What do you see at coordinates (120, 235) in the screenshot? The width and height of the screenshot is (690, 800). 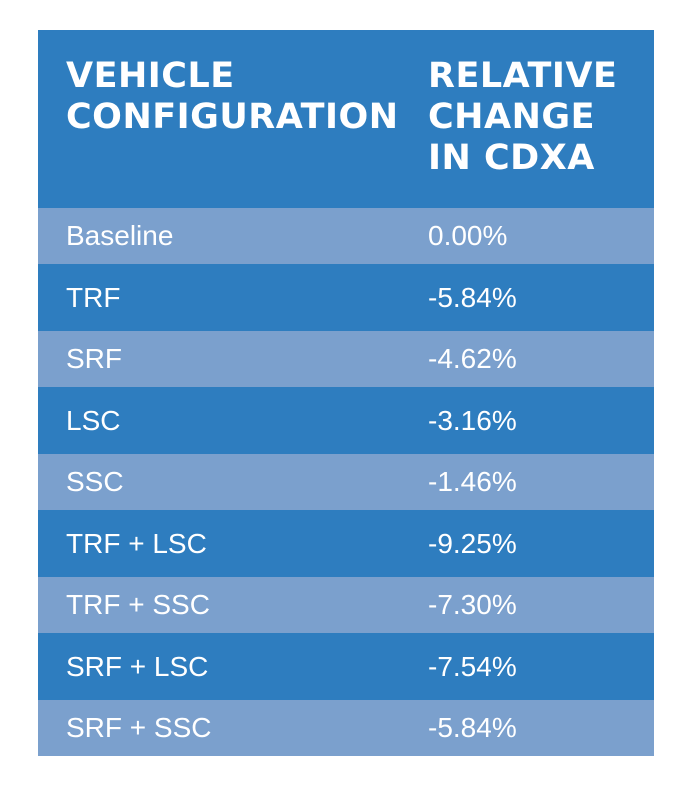 I see `row-configuration: Baseline` at bounding box center [120, 235].